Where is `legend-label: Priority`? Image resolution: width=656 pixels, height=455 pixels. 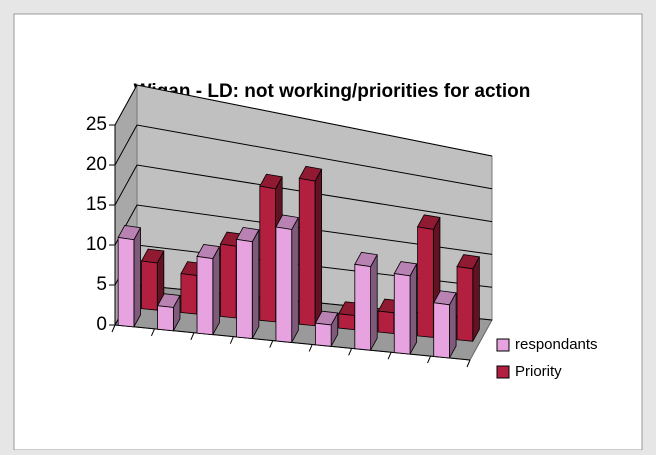
legend-label: Priority is located at coordinates (538, 371).